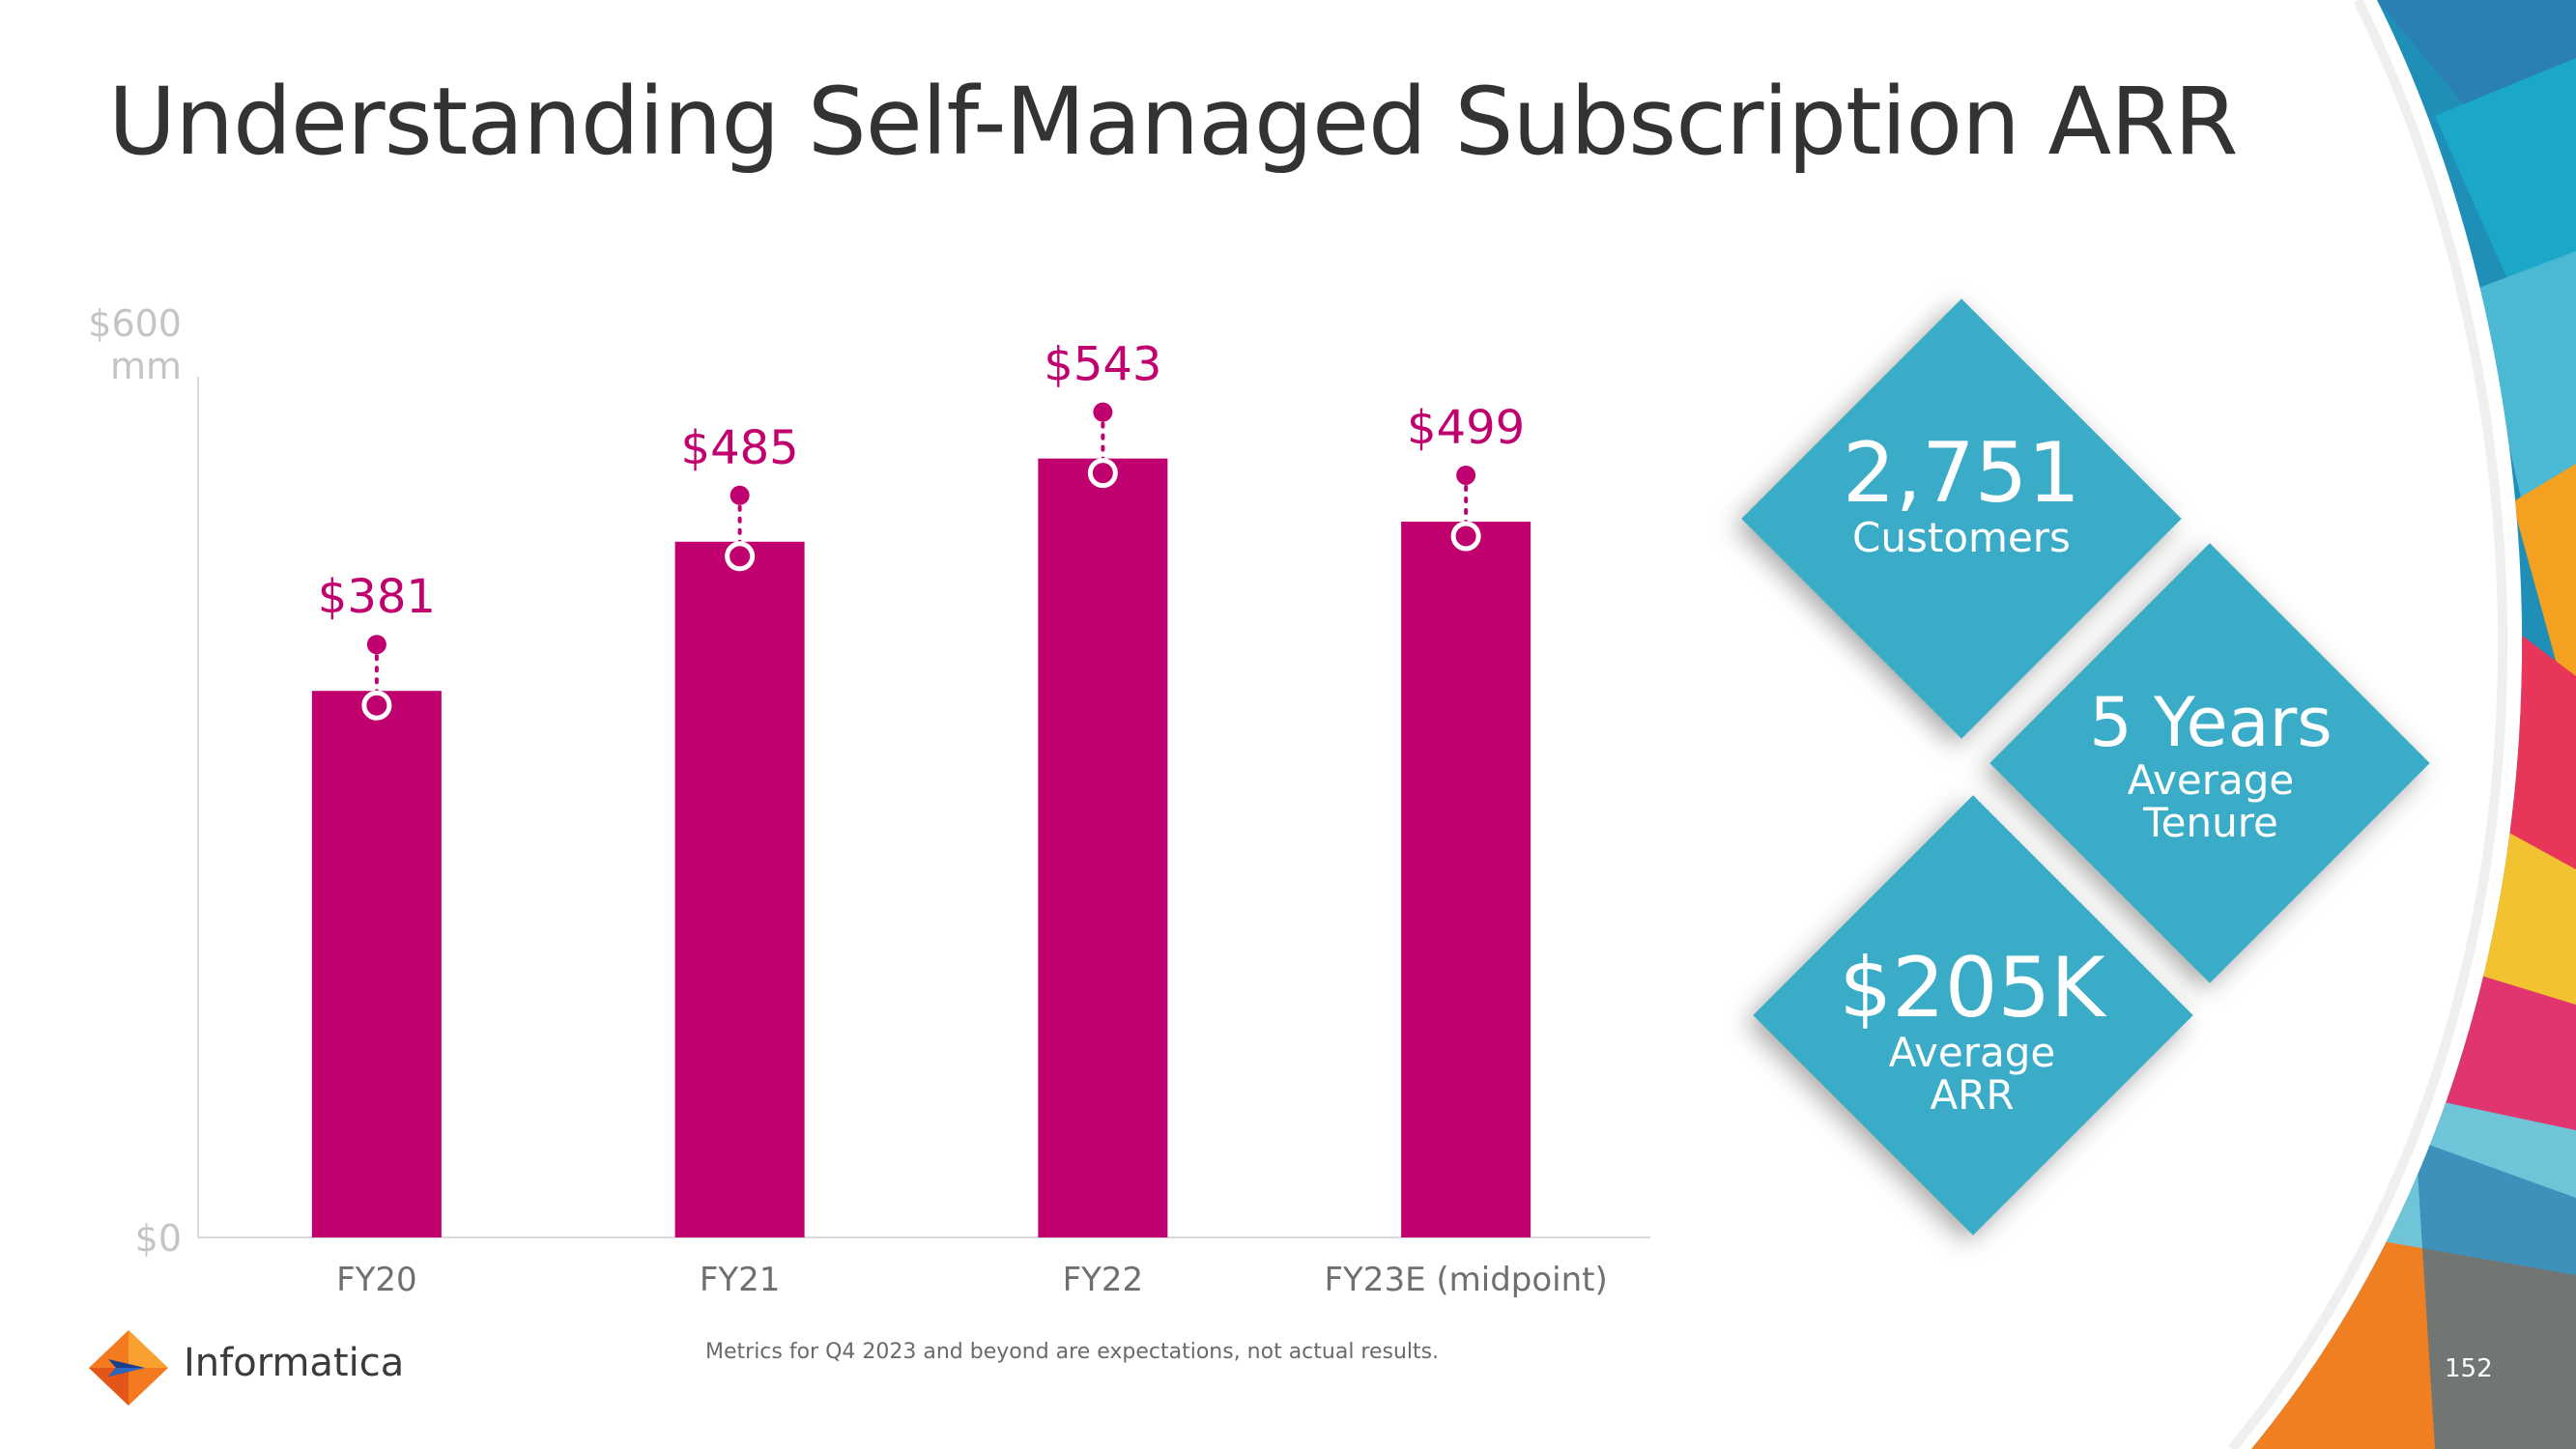 The width and height of the screenshot is (2576, 1449). Describe the element at coordinates (2469, 1368) in the screenshot. I see `page-number: 152` at that location.